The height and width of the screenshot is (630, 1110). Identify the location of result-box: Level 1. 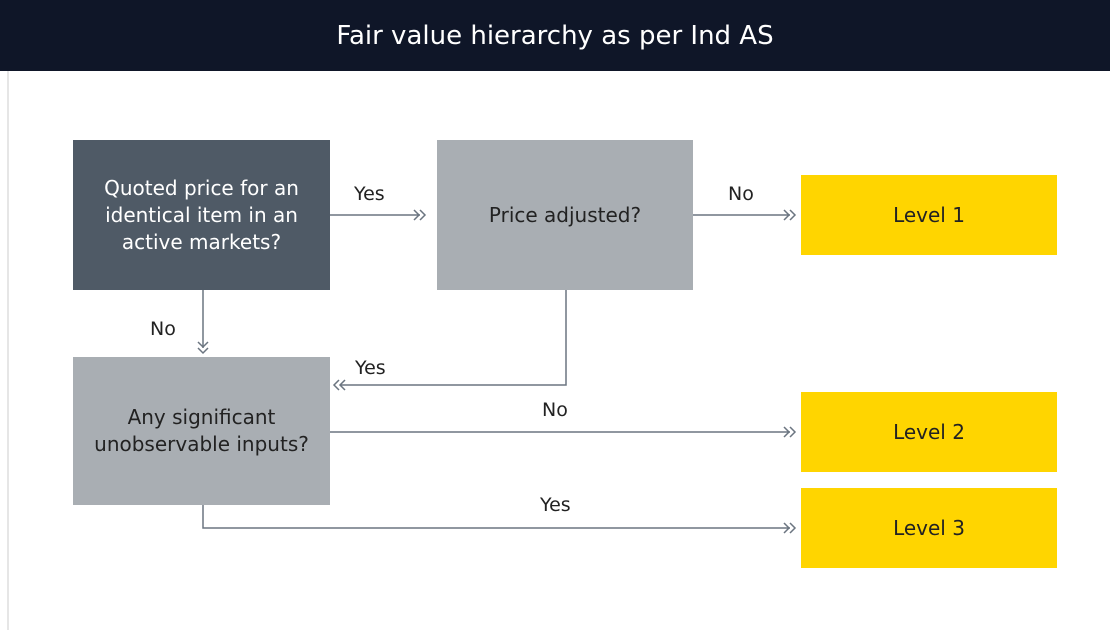
(929, 215).